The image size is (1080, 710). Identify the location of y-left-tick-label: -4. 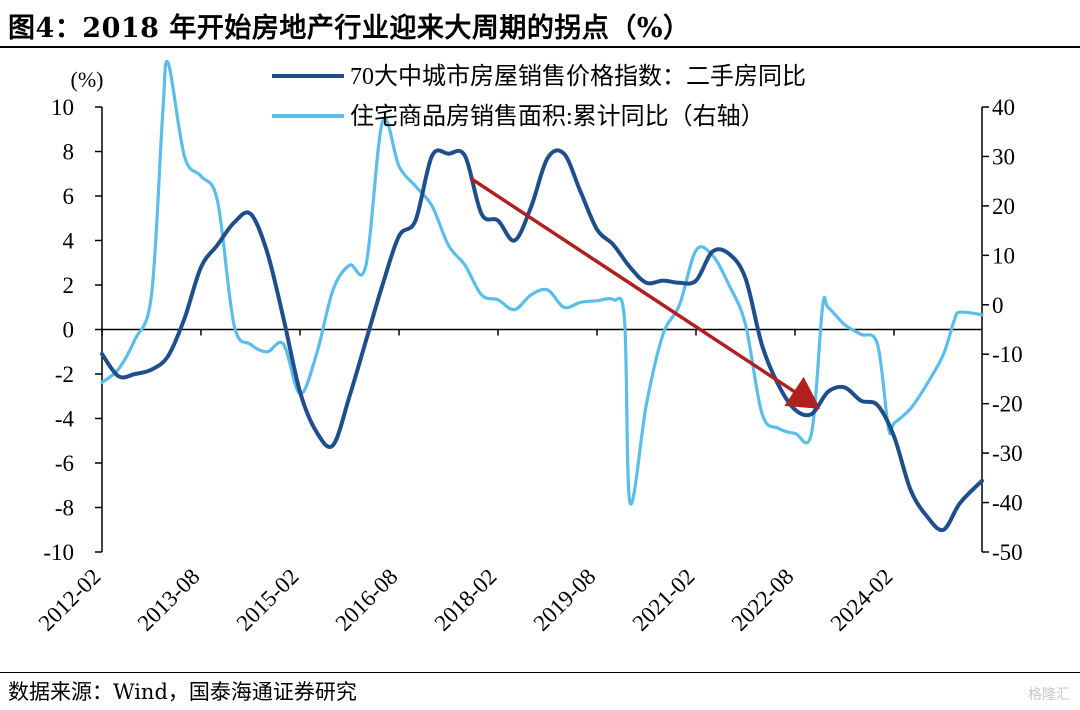
(65, 419).